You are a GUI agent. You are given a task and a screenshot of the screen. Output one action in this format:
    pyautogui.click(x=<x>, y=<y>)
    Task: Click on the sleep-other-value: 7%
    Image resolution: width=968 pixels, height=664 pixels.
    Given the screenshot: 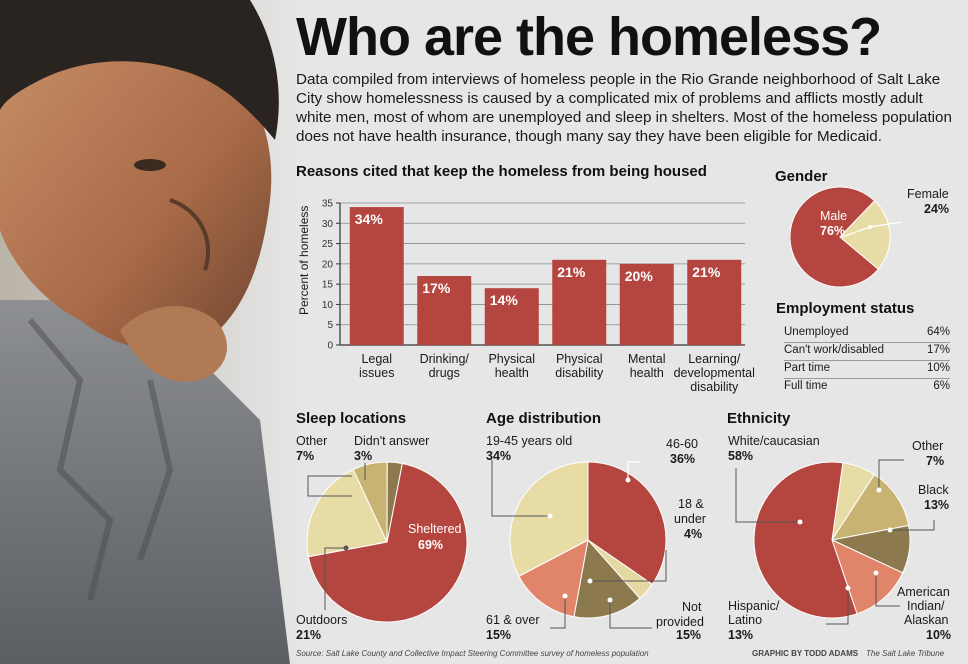 What is the action you would take?
    pyautogui.click(x=305, y=456)
    